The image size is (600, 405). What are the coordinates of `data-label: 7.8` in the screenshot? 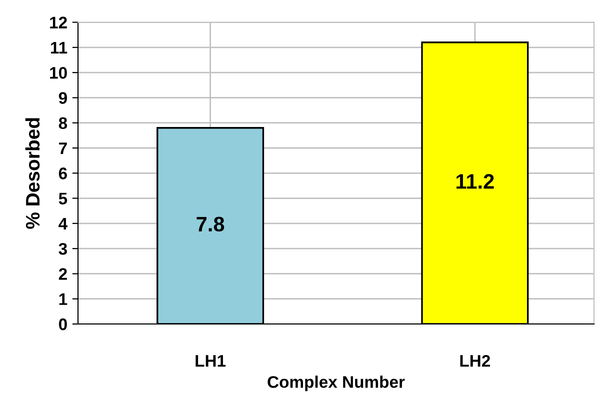 It's located at (210, 224).